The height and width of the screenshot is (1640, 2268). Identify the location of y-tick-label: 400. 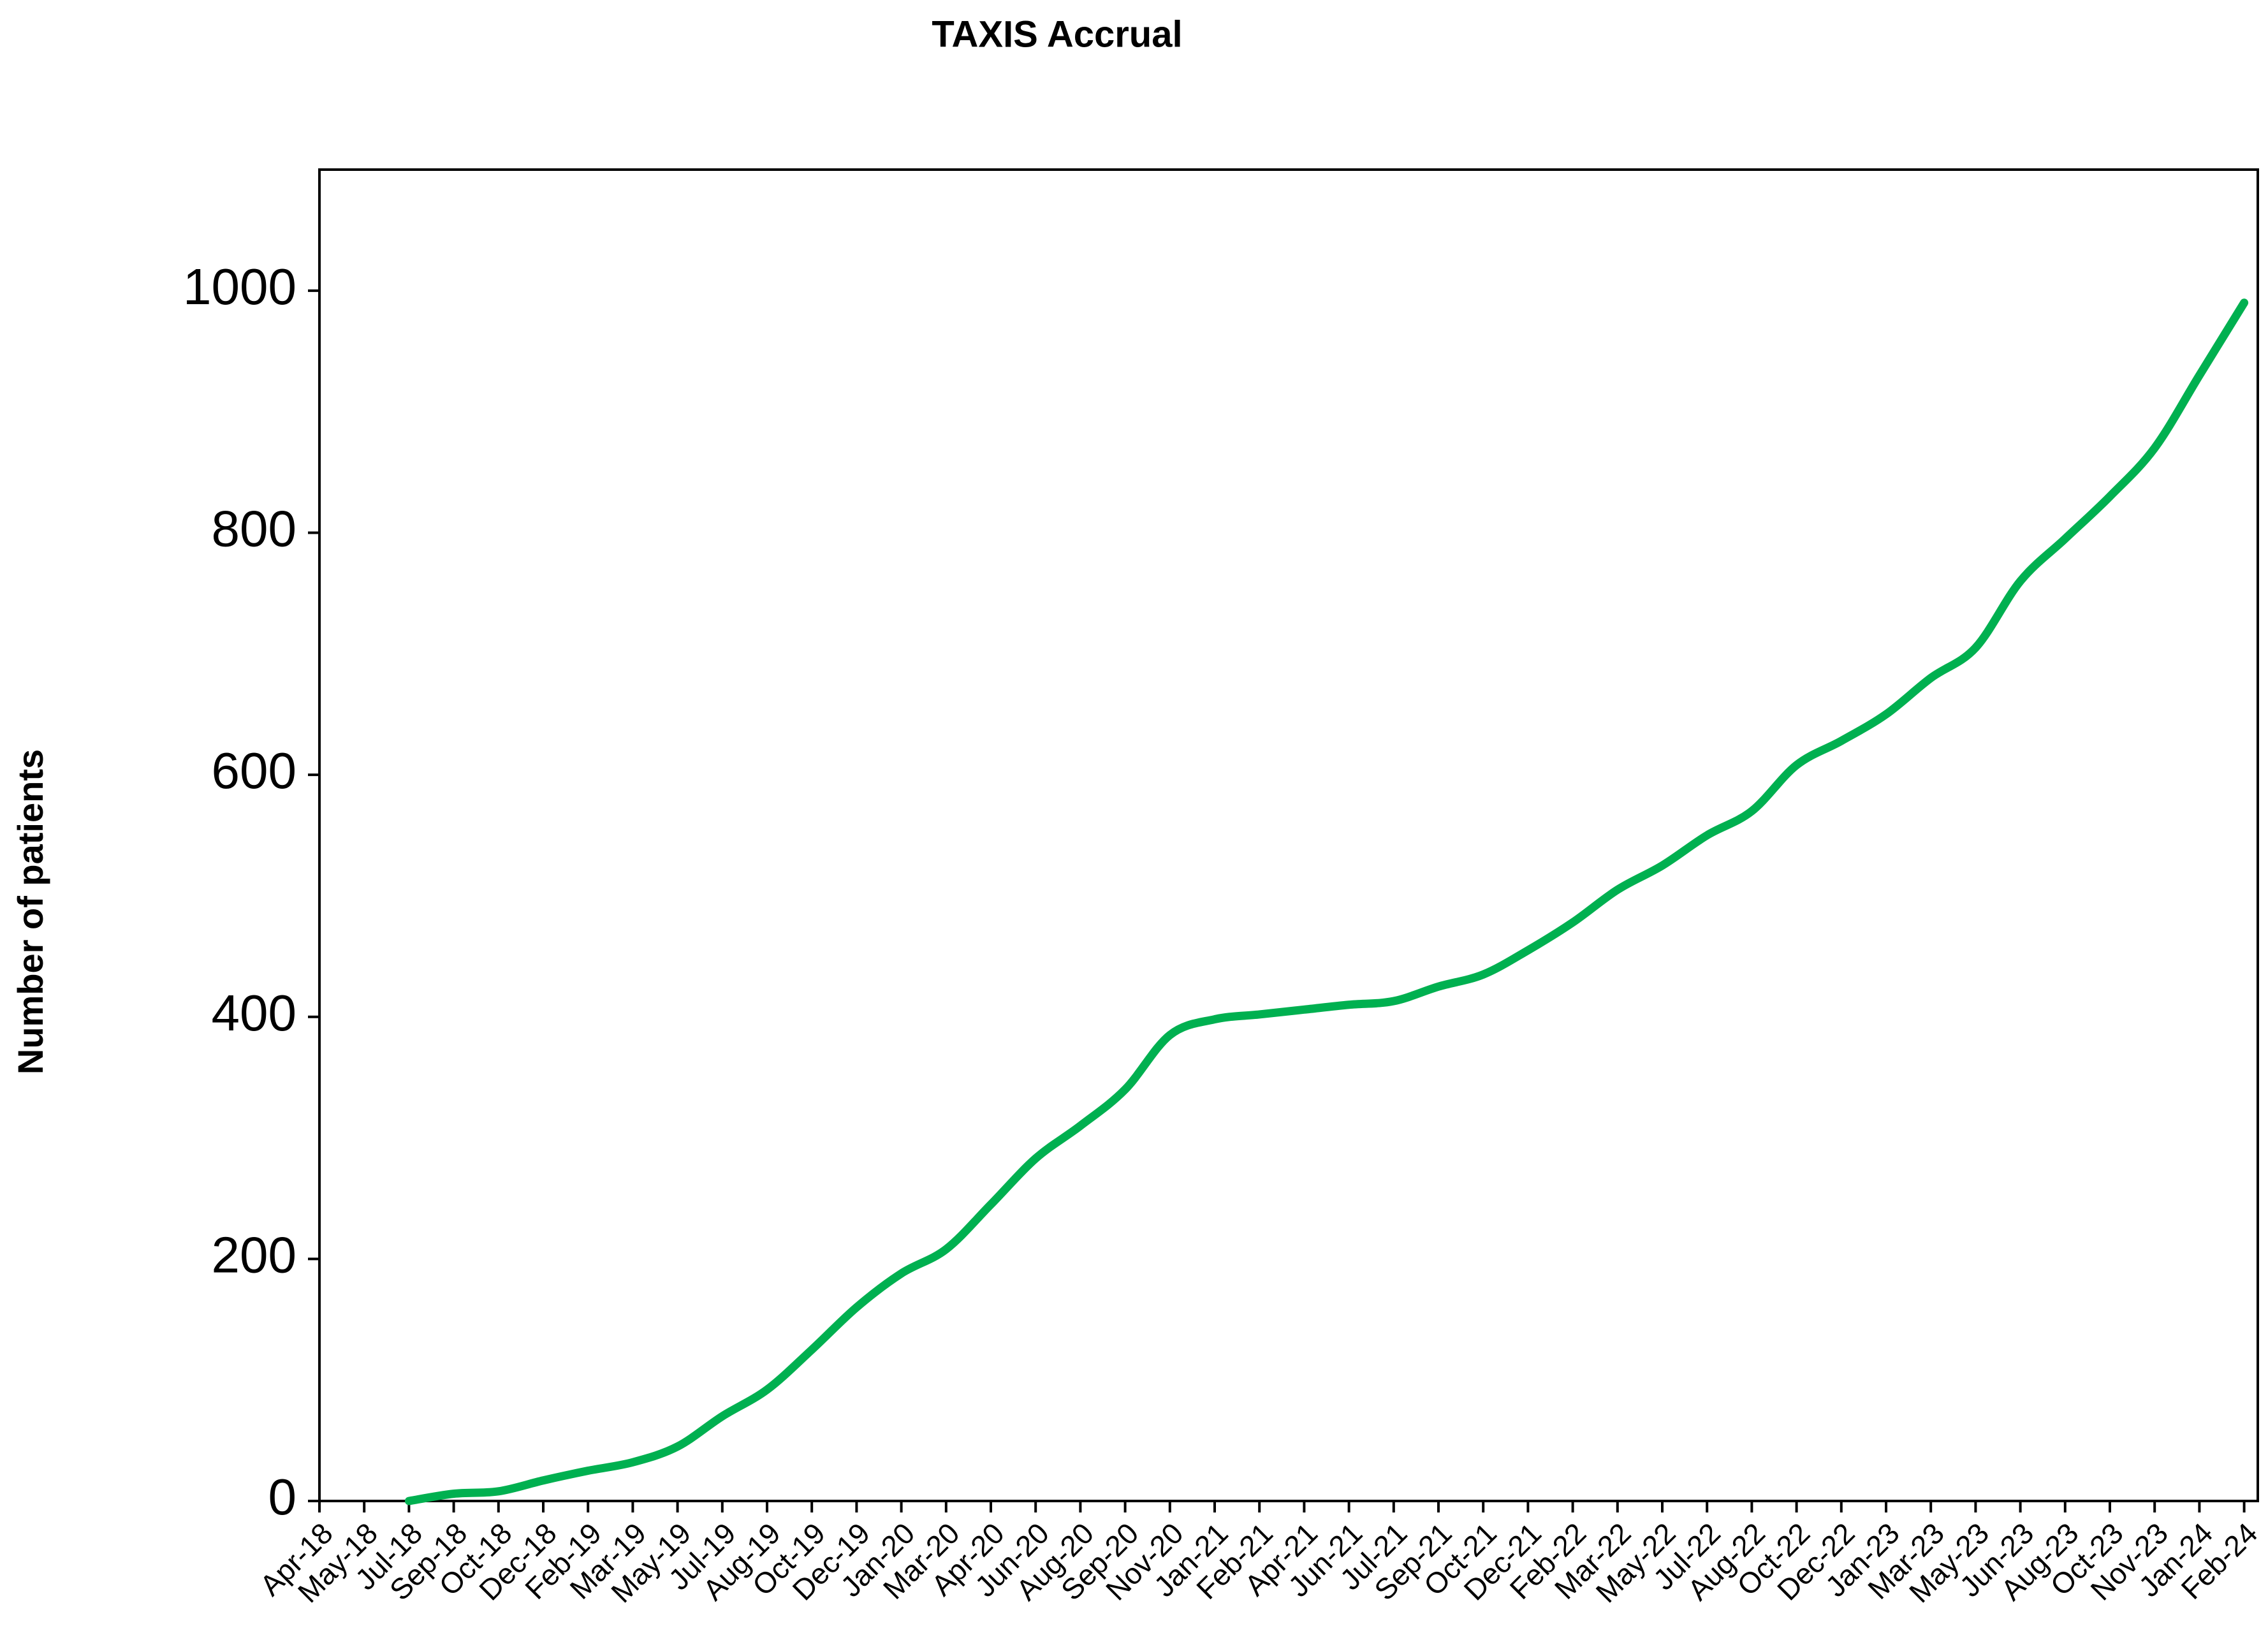
(254, 1013).